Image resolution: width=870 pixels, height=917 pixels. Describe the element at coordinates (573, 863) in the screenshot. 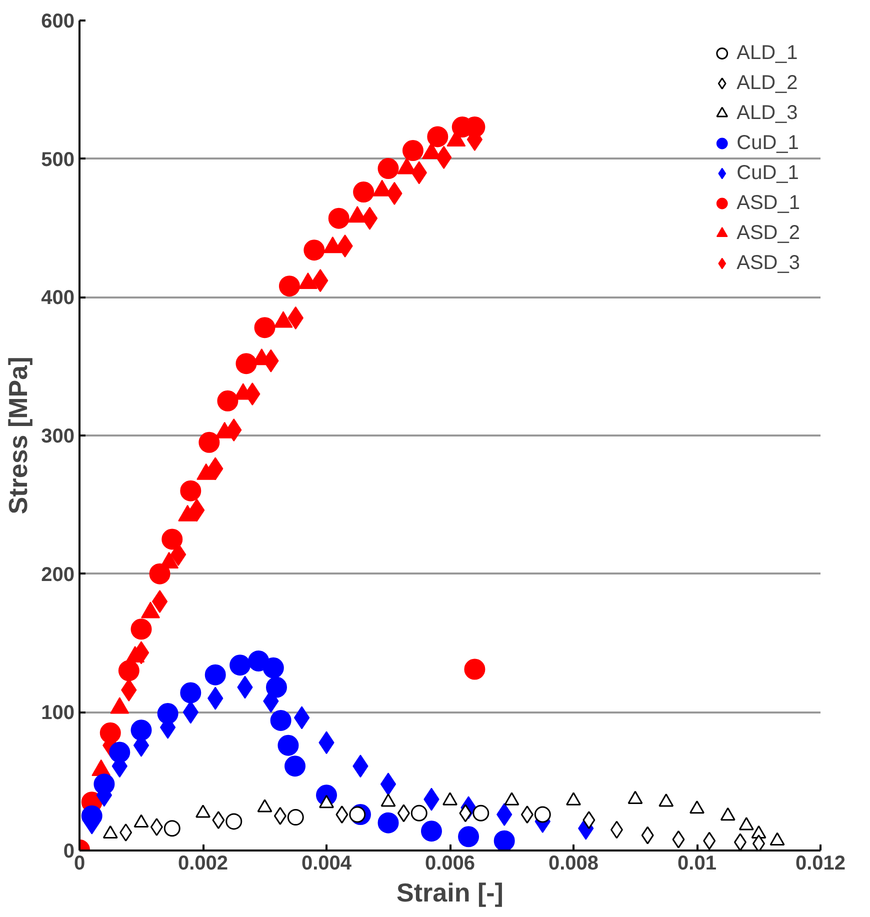

I see `x-tick-label: 0.008` at that location.